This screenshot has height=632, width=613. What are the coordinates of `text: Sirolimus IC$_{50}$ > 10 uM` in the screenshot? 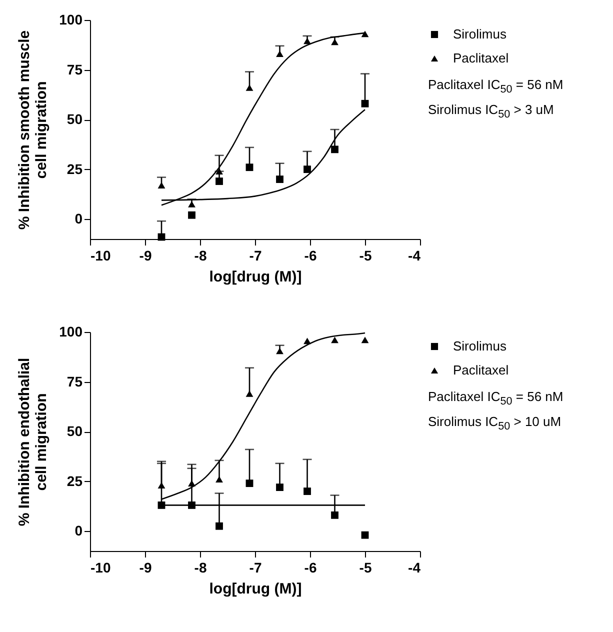 It's located at (495, 423).